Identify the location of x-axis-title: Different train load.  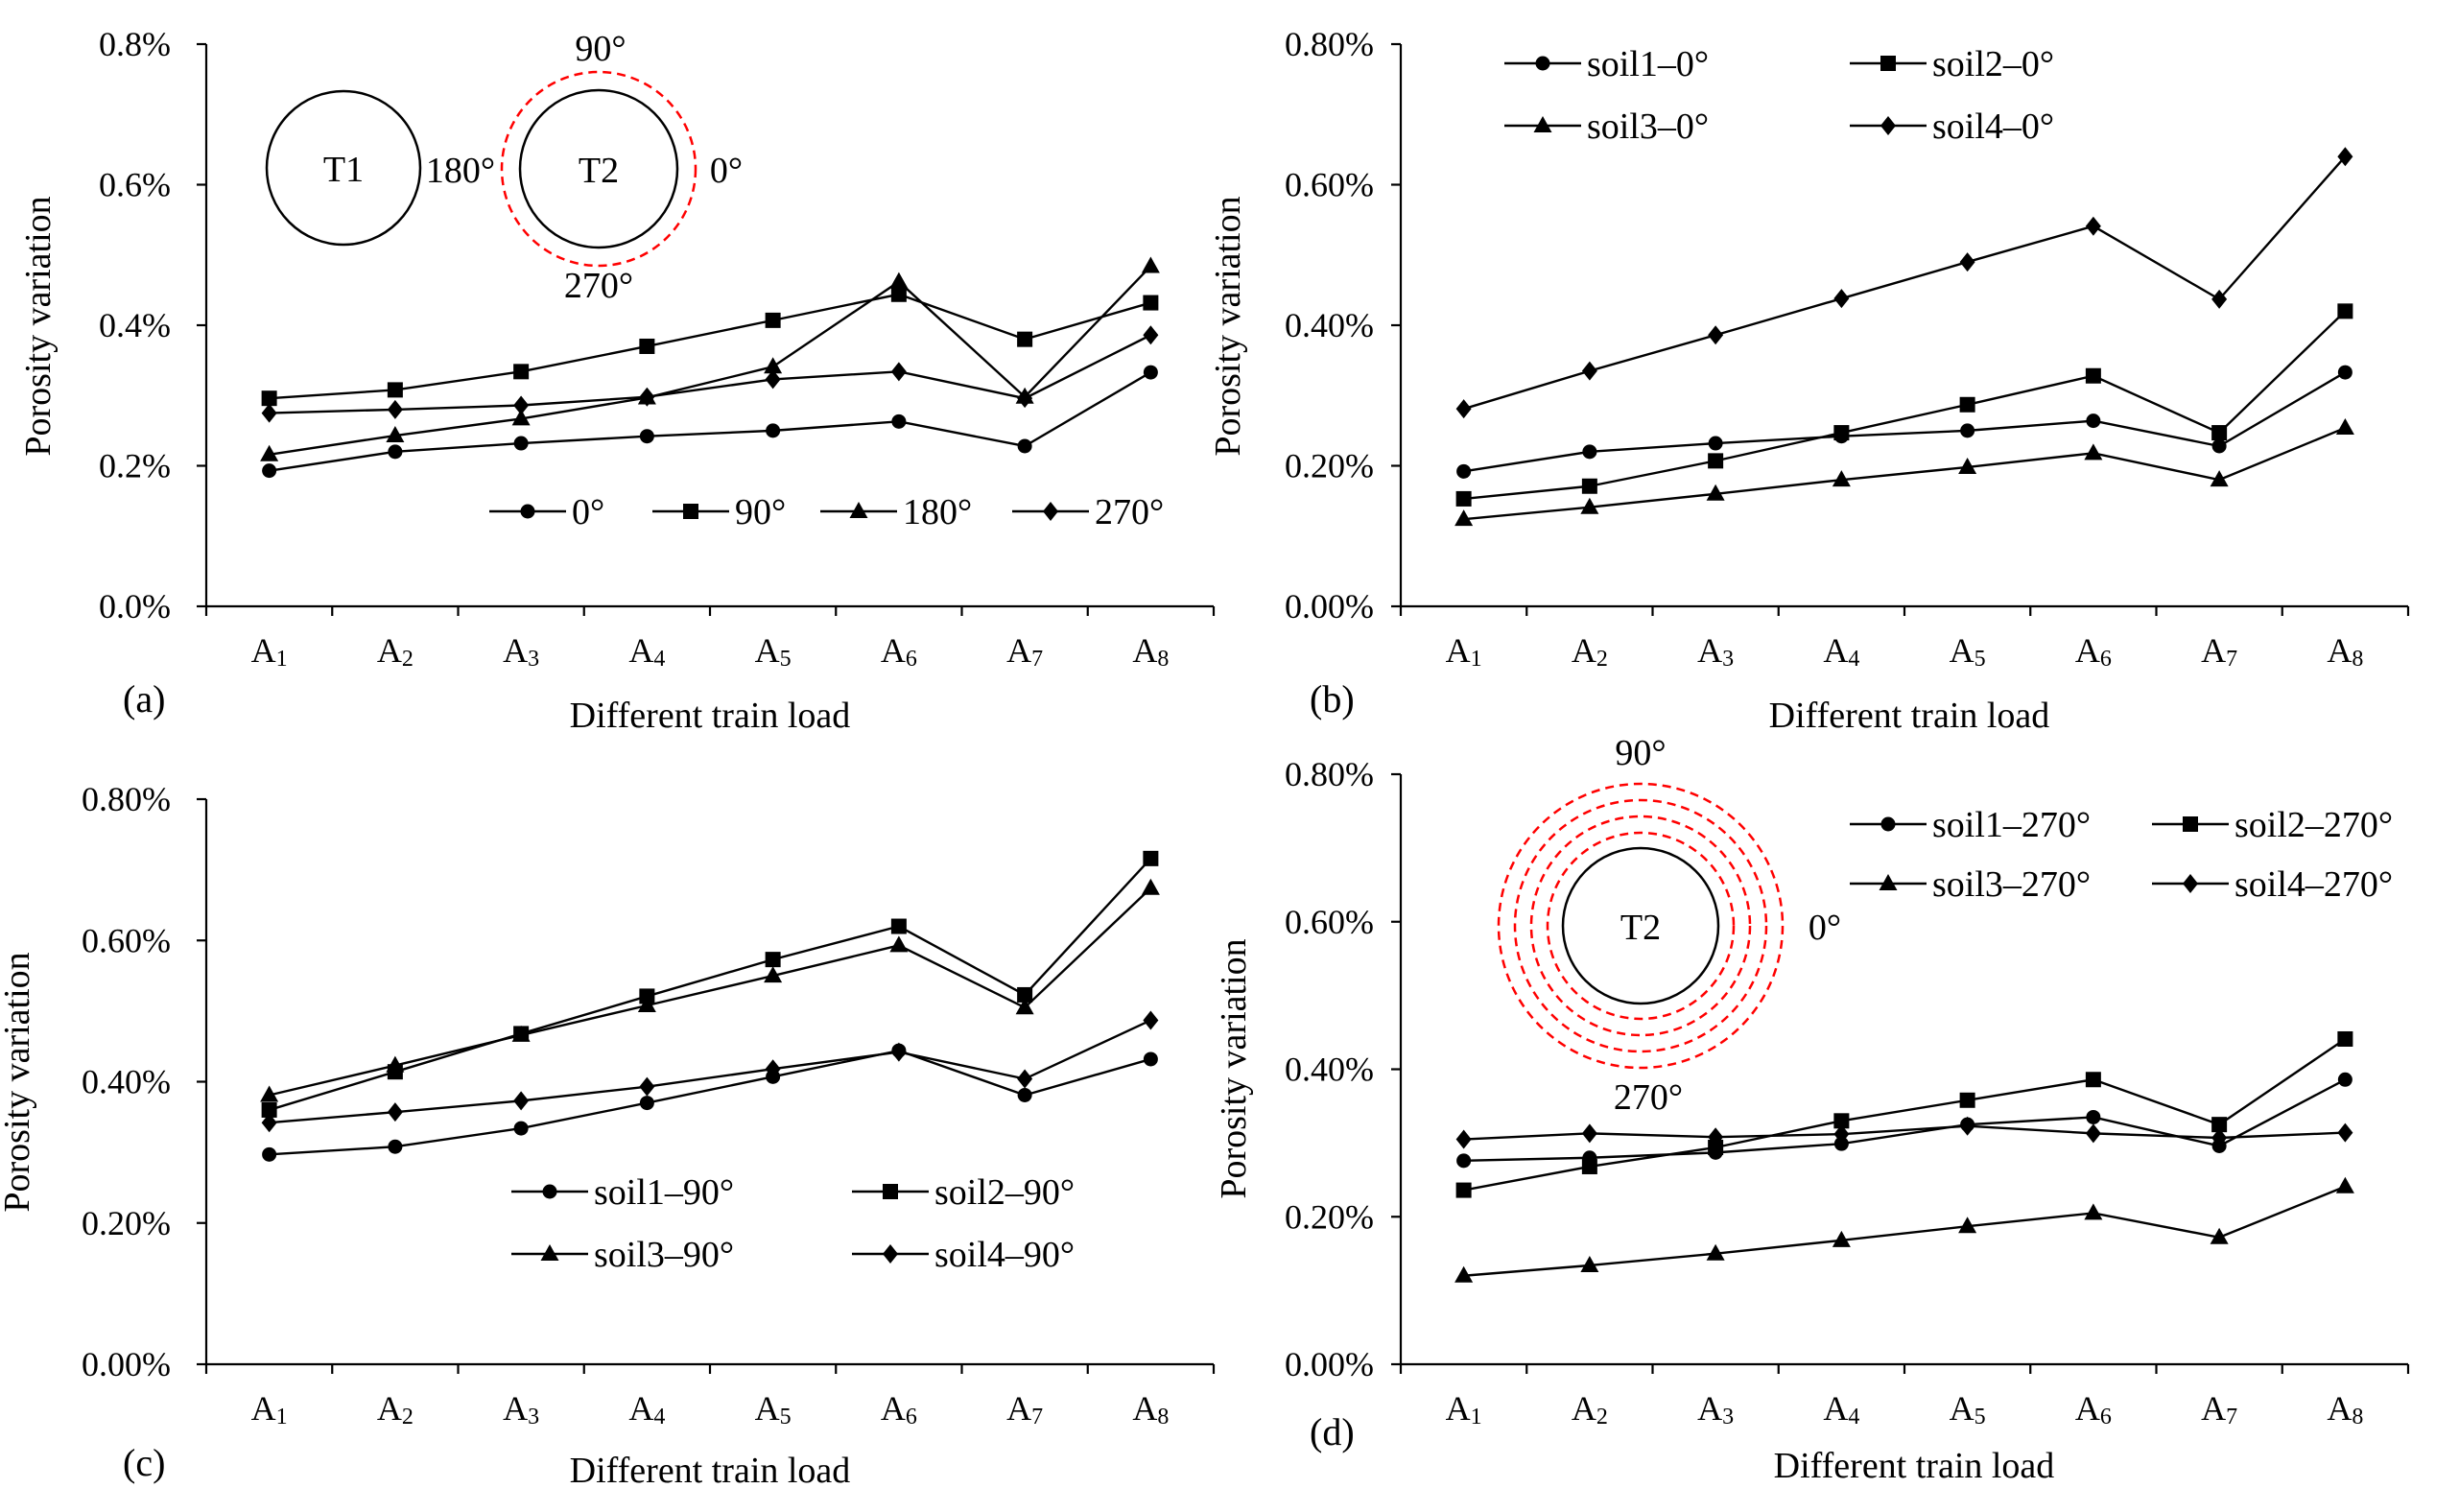
(710, 1471).